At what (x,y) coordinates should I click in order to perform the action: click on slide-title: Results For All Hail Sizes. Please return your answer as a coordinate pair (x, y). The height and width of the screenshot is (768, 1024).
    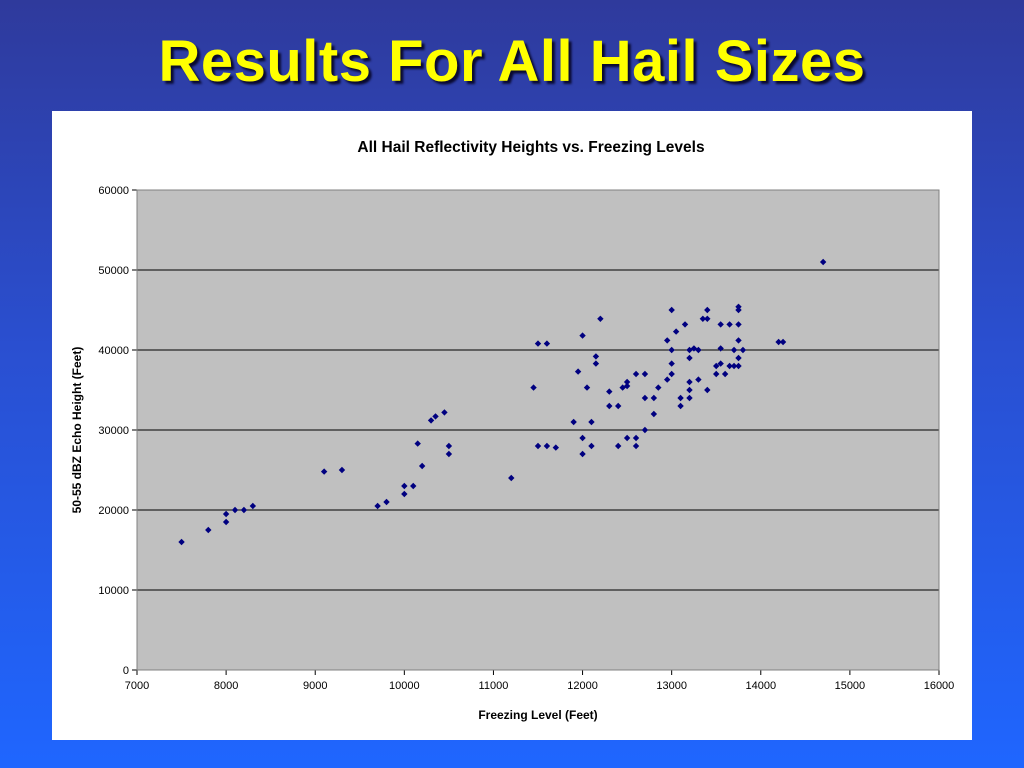
    Looking at the image, I should click on (512, 61).